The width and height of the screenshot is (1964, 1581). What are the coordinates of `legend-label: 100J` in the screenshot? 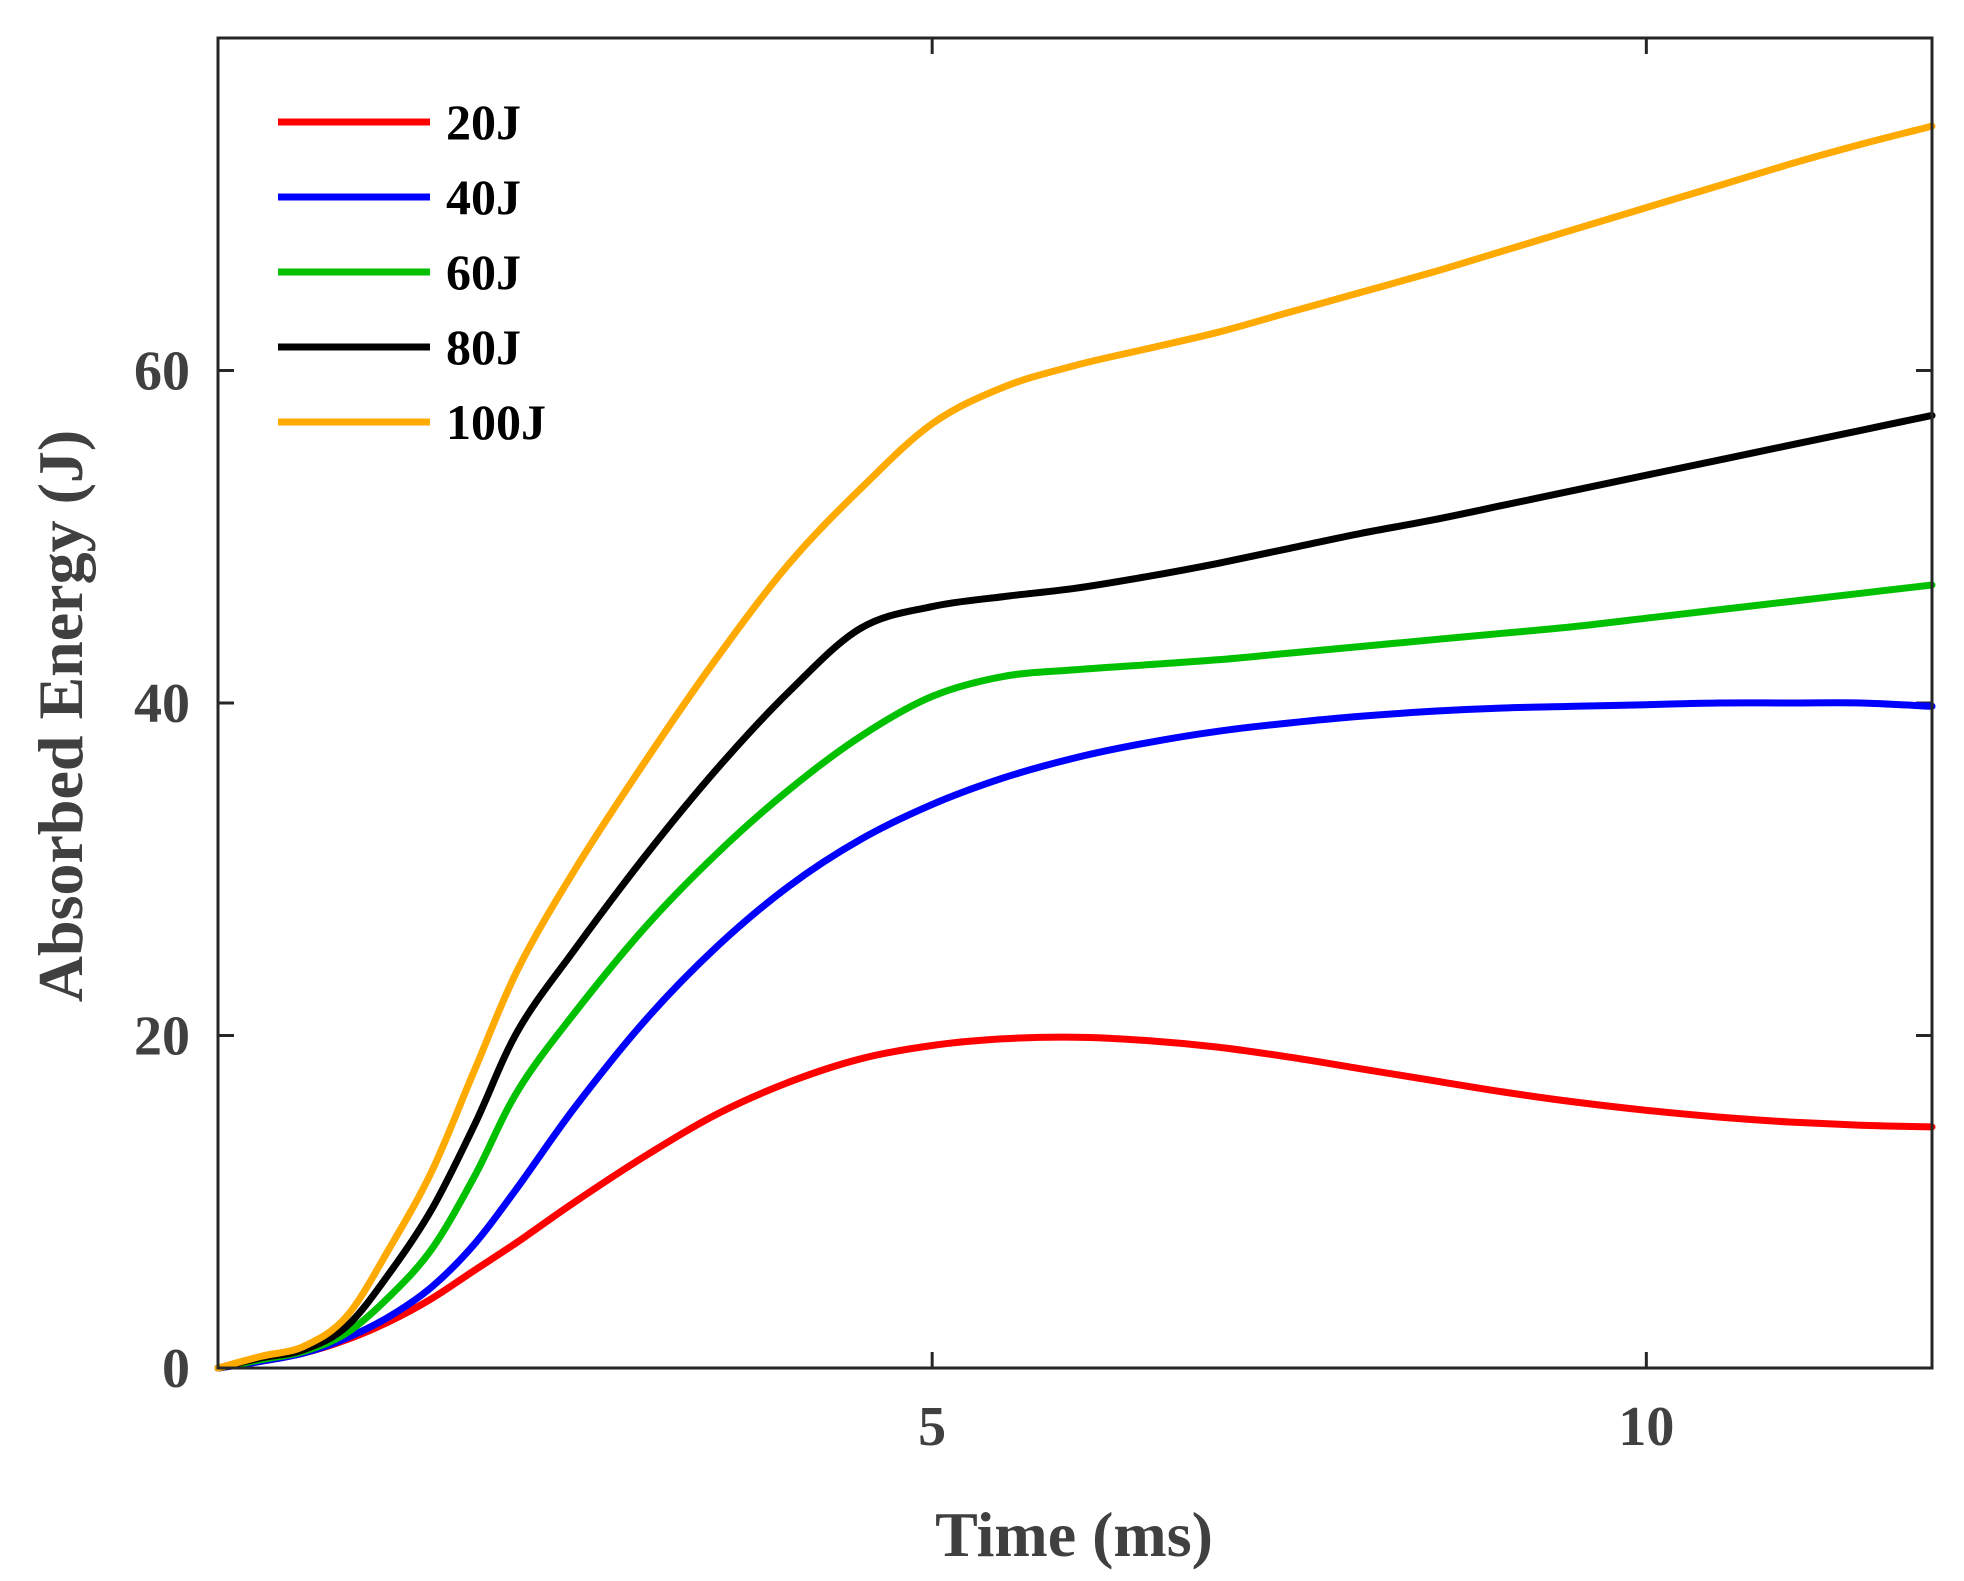 It's located at (496, 422).